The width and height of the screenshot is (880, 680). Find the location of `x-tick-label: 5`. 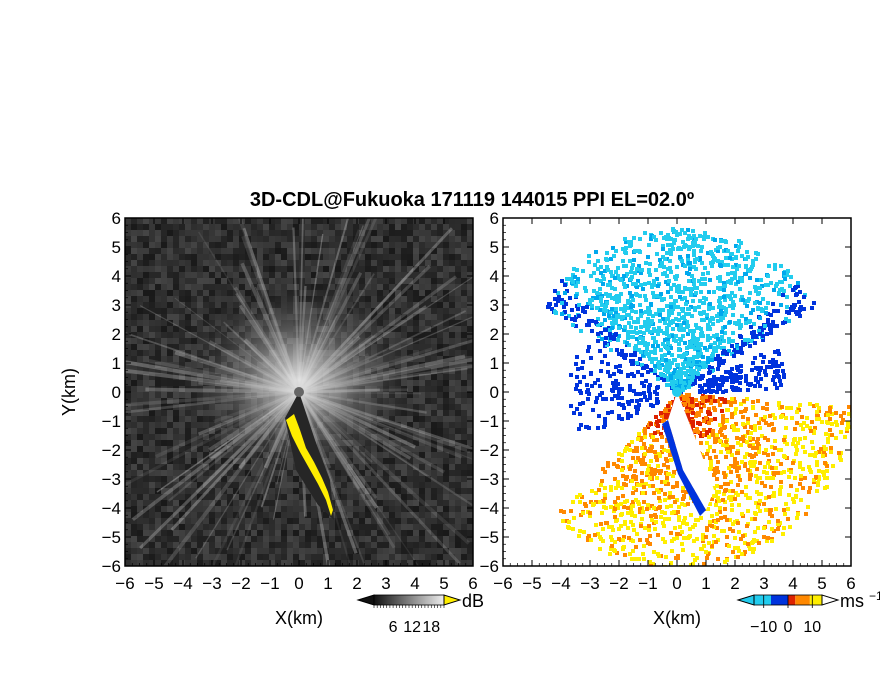

x-tick-label: 5 is located at coordinates (443, 583).